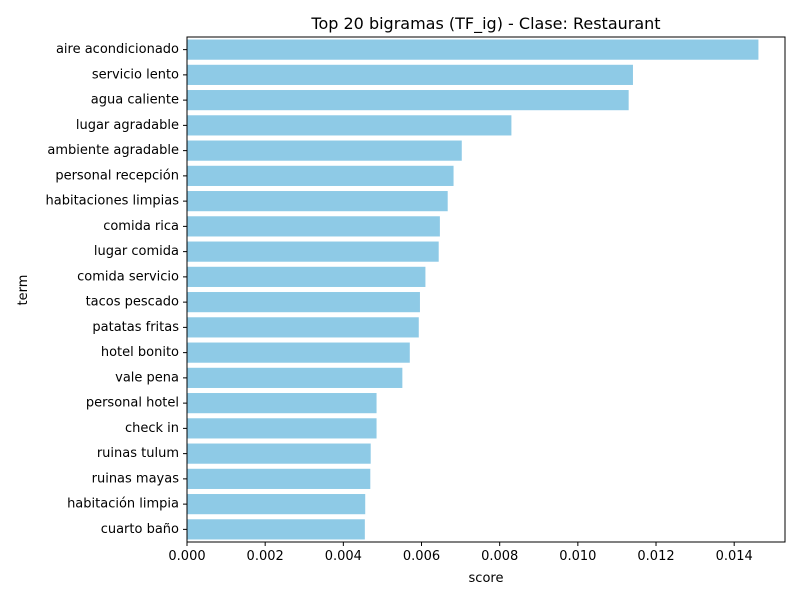 This screenshot has height=600, width=800. I want to click on x-tick-label: 0.002, so click(265, 556).